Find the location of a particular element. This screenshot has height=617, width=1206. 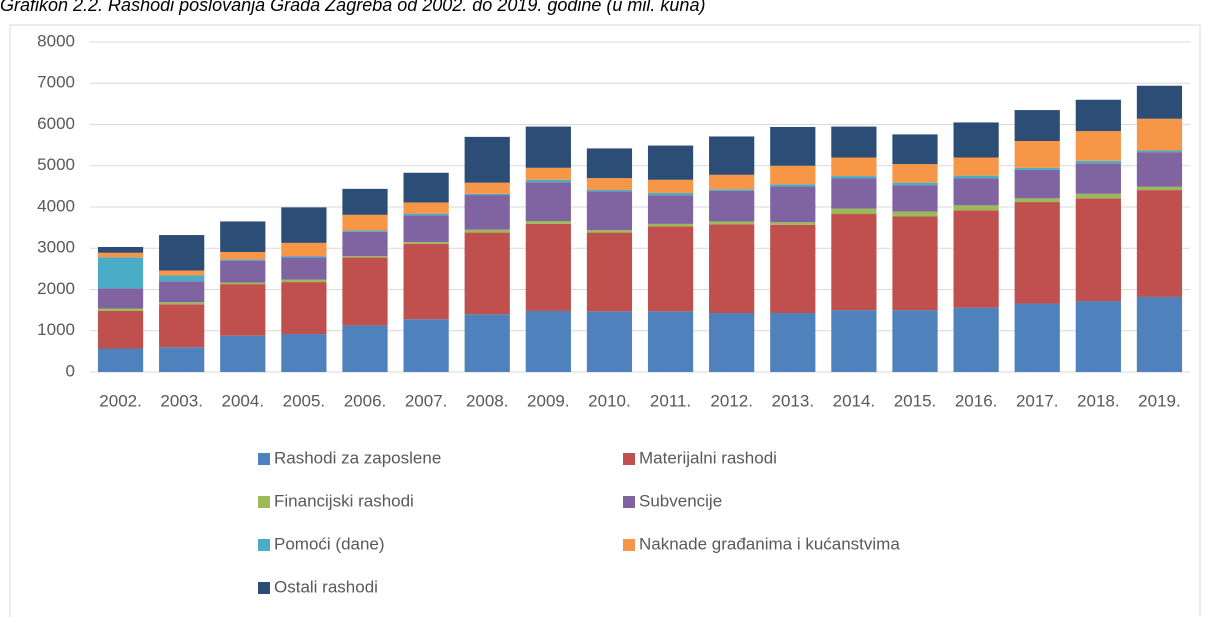

y-tick-label: 4000 is located at coordinates (56, 205).